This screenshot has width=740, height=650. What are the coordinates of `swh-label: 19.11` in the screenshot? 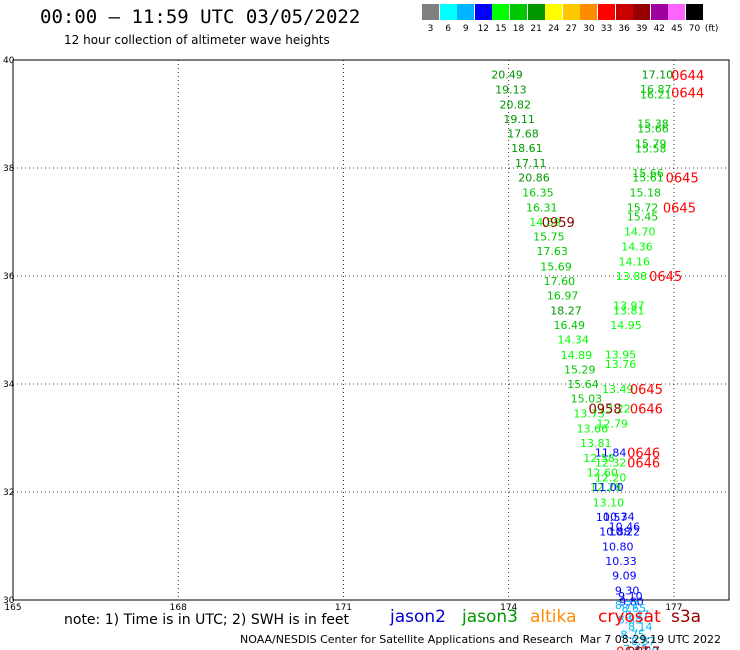 It's located at (519, 119).